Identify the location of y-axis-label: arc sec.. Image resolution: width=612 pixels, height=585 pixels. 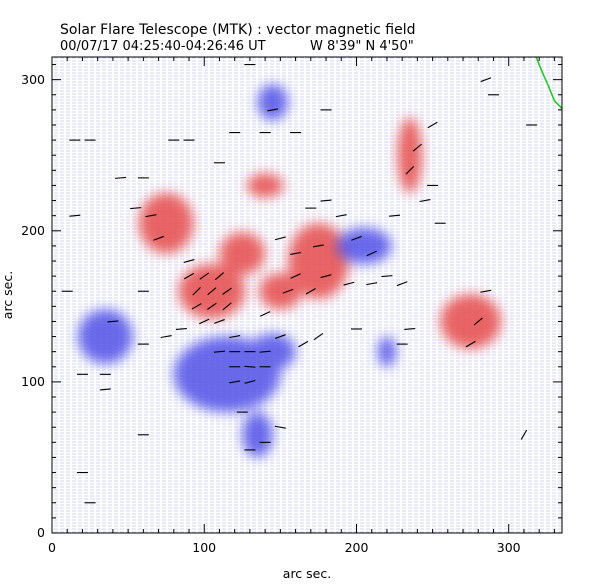
(7, 295).